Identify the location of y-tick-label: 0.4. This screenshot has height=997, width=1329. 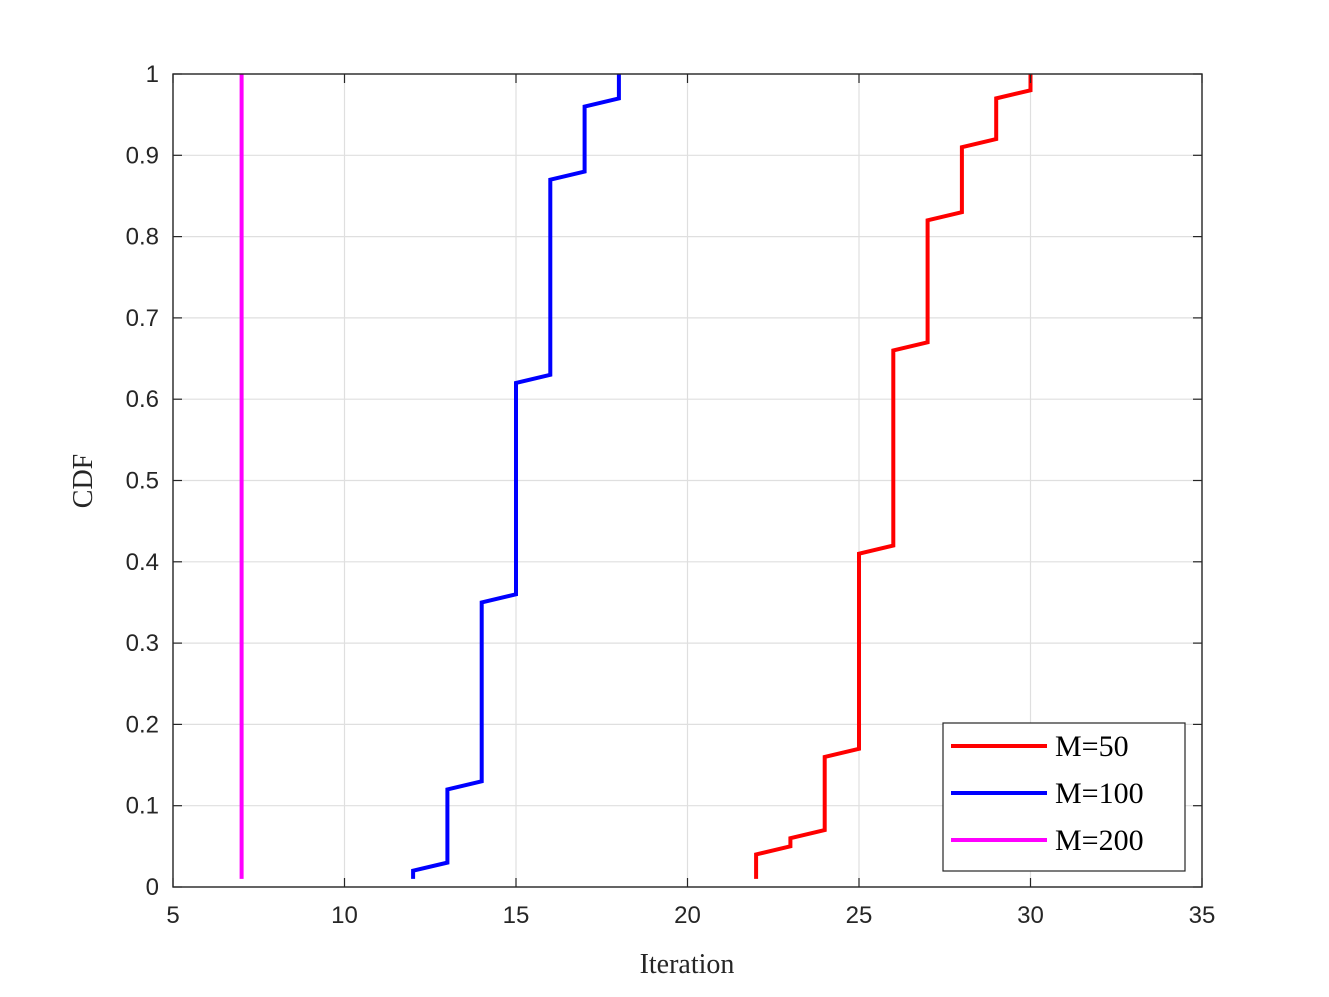
(142, 562).